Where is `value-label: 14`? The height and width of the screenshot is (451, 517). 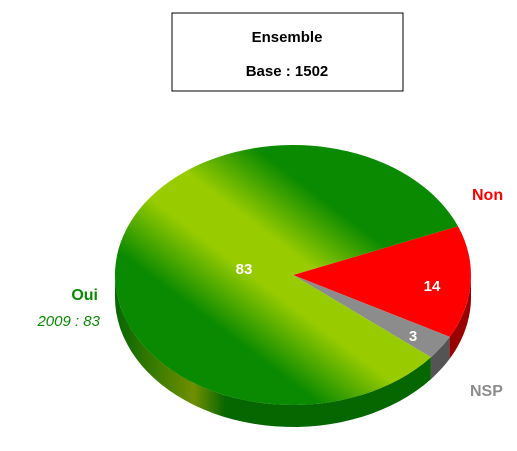 value-label: 14 is located at coordinates (432, 286).